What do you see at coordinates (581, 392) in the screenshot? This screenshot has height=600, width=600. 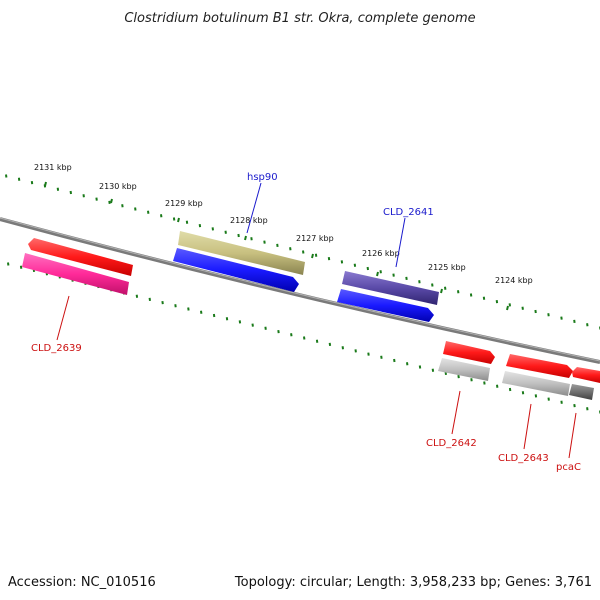 I see `feature-darkgray-pcac` at bounding box center [581, 392].